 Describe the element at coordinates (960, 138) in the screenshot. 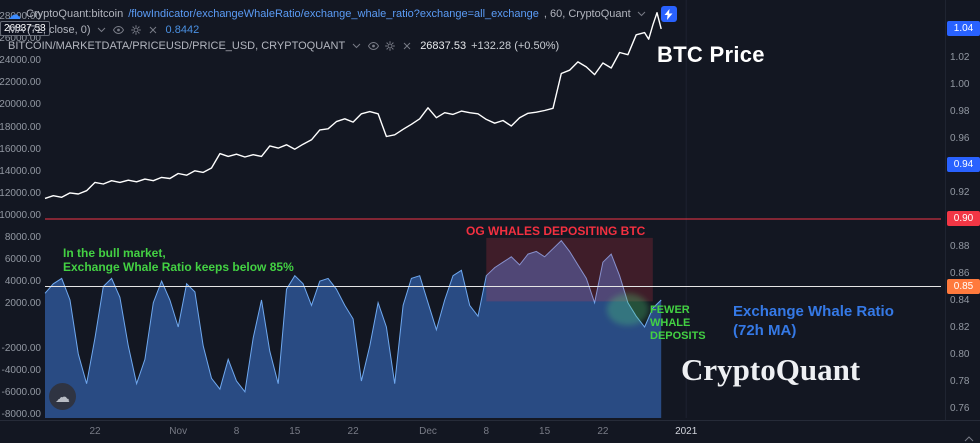

I see `ratio-axis-tick: 0.96` at that location.